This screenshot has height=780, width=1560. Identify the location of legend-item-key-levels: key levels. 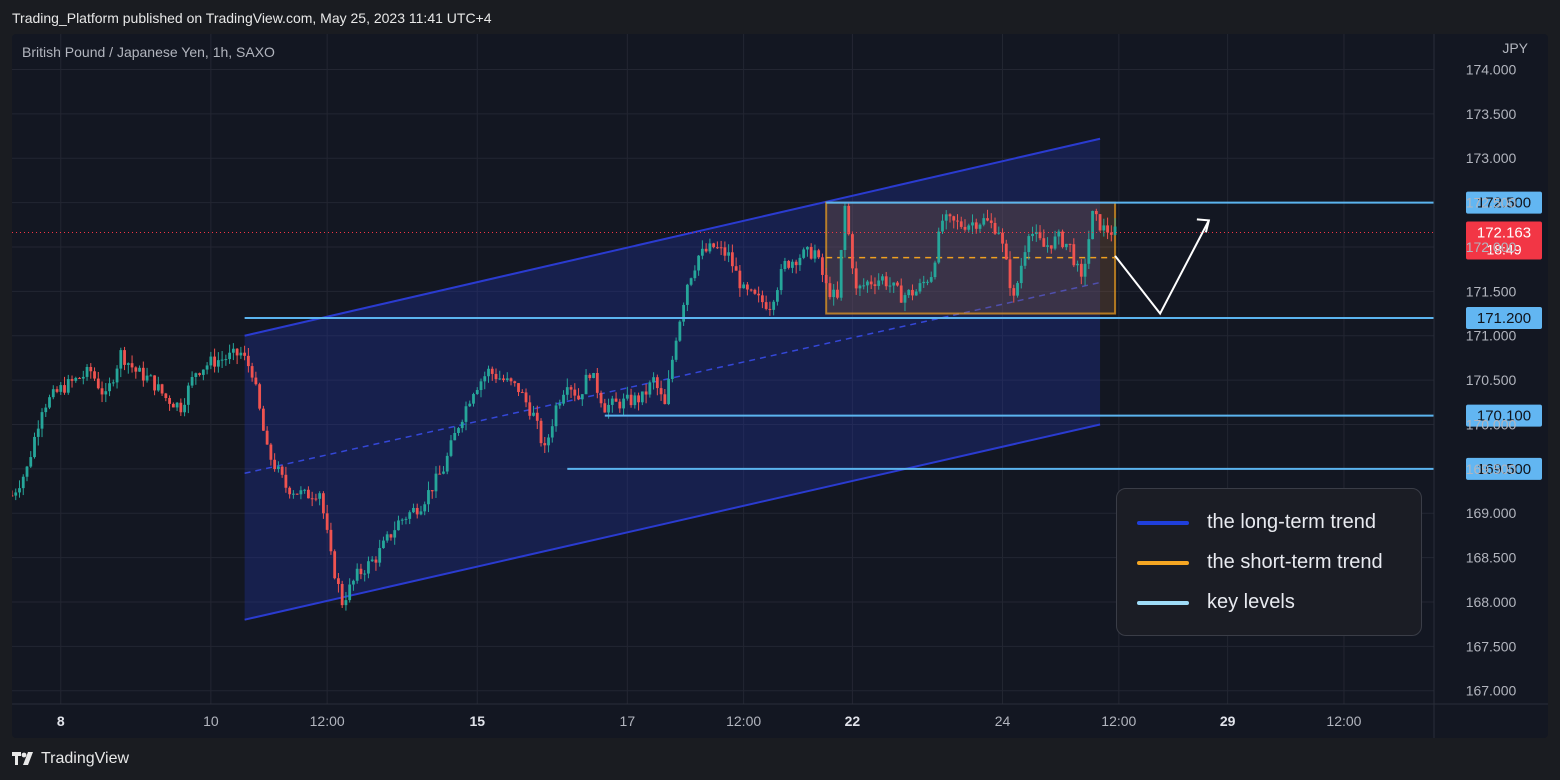
(1216, 602).